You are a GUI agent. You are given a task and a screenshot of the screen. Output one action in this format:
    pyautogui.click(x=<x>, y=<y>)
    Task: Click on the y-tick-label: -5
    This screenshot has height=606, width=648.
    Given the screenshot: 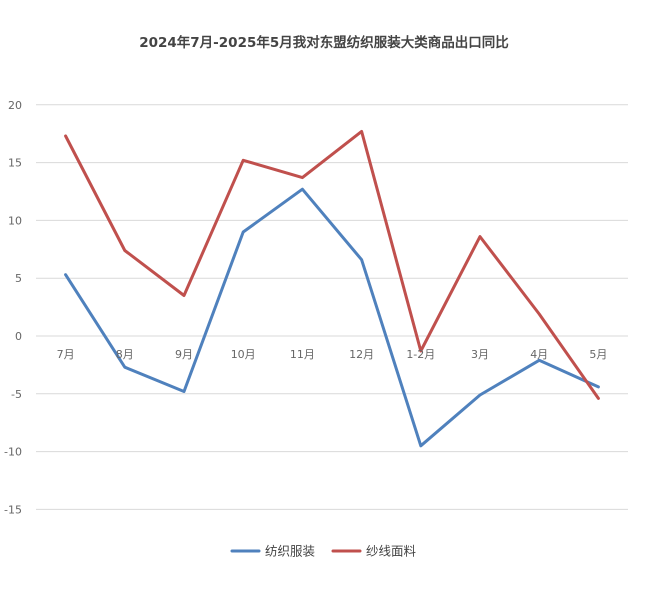 What is the action you would take?
    pyautogui.click(x=16, y=394)
    